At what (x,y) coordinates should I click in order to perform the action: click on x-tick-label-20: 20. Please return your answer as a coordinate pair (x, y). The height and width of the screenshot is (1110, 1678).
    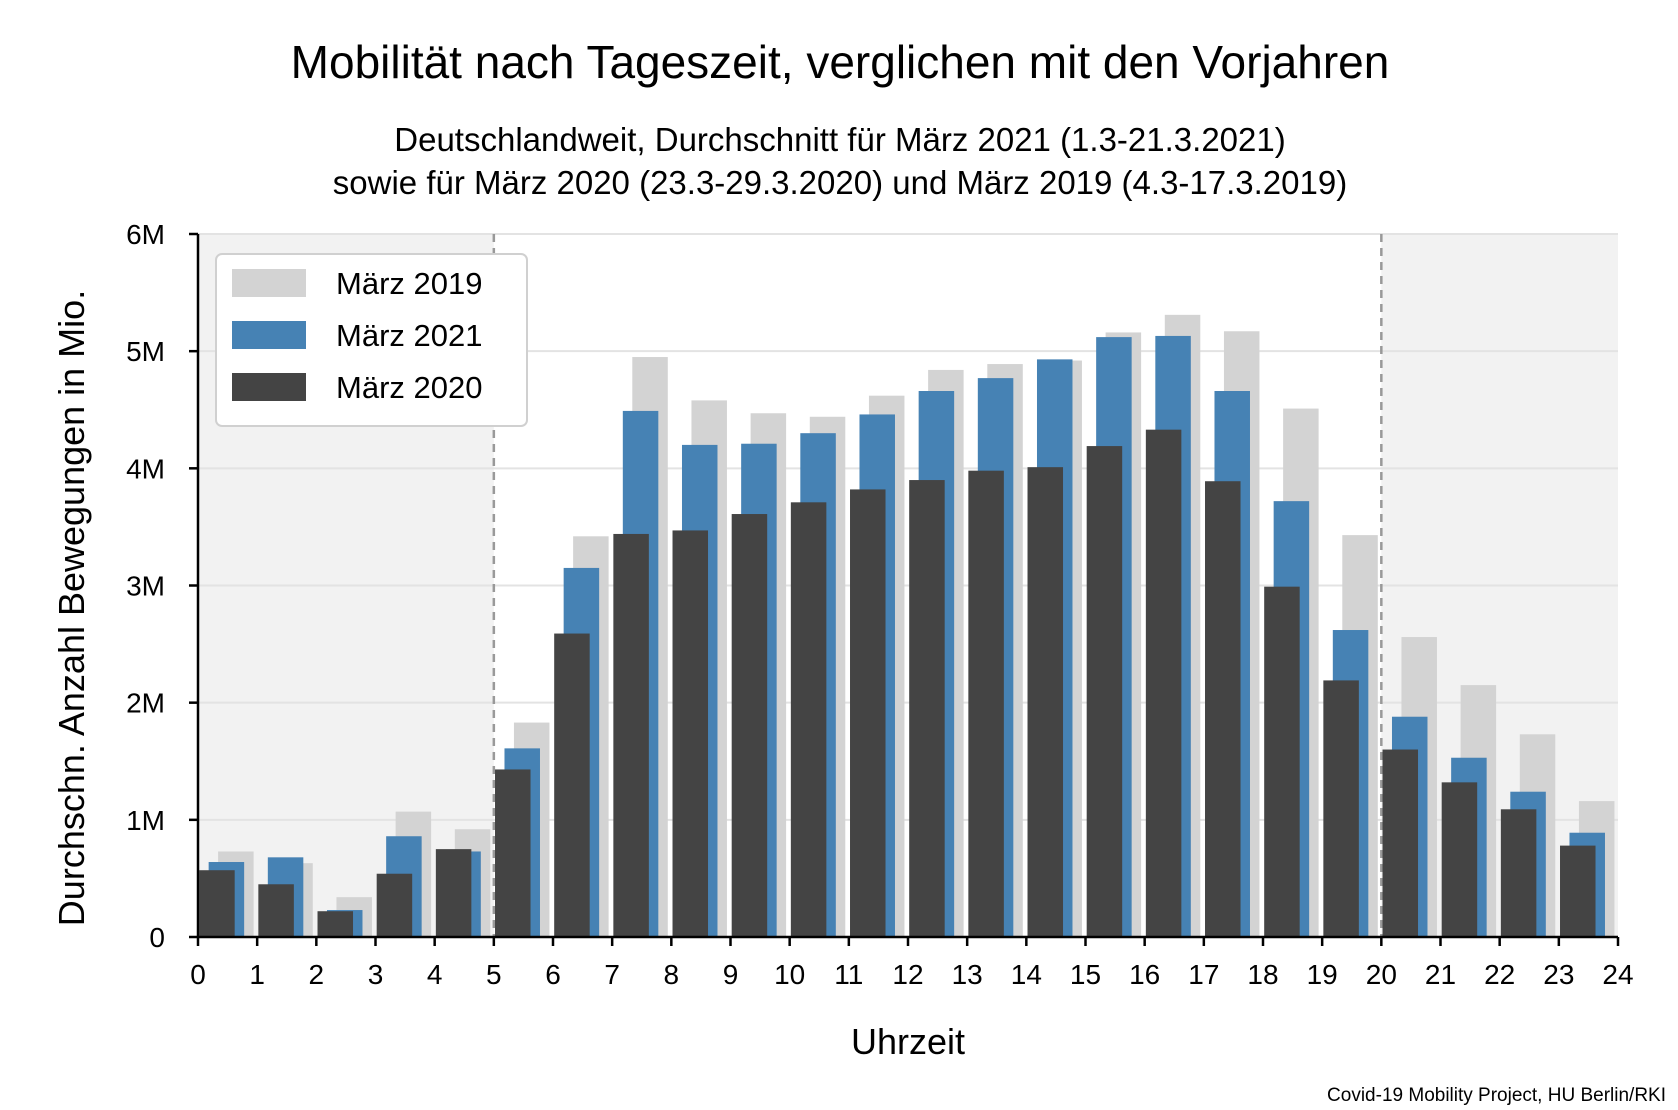
    Looking at the image, I should click on (1381, 974).